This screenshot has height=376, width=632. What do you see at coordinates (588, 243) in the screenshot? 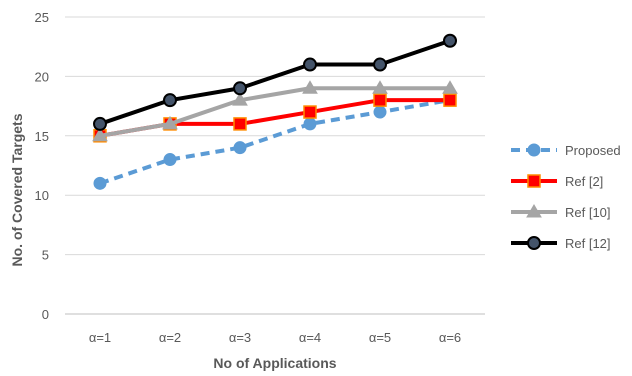
I see `legend-label: Ref [12]` at bounding box center [588, 243].